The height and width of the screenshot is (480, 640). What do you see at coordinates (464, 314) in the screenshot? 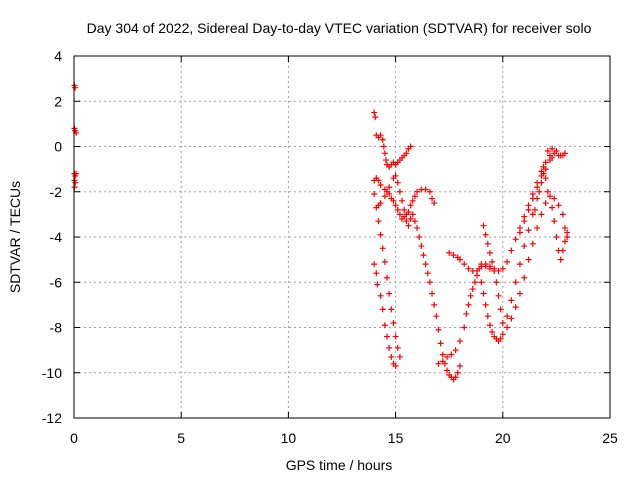
I see `series-track-f` at bounding box center [464, 314].